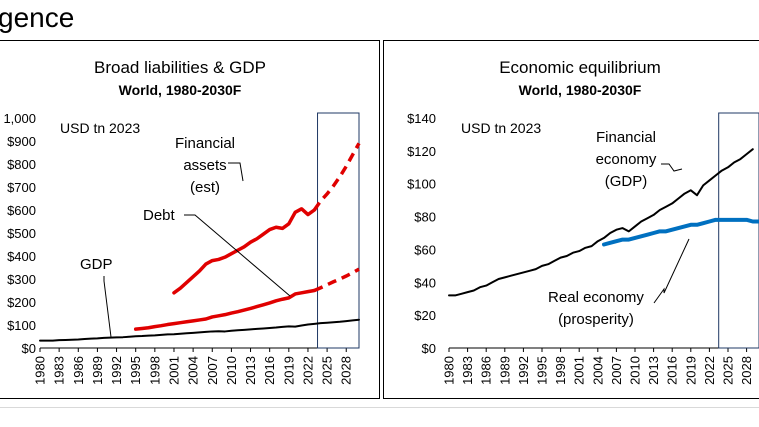 The height and width of the screenshot is (427, 759). What do you see at coordinates (425, 282) in the screenshot?
I see `y-tick-label: $40` at bounding box center [425, 282].